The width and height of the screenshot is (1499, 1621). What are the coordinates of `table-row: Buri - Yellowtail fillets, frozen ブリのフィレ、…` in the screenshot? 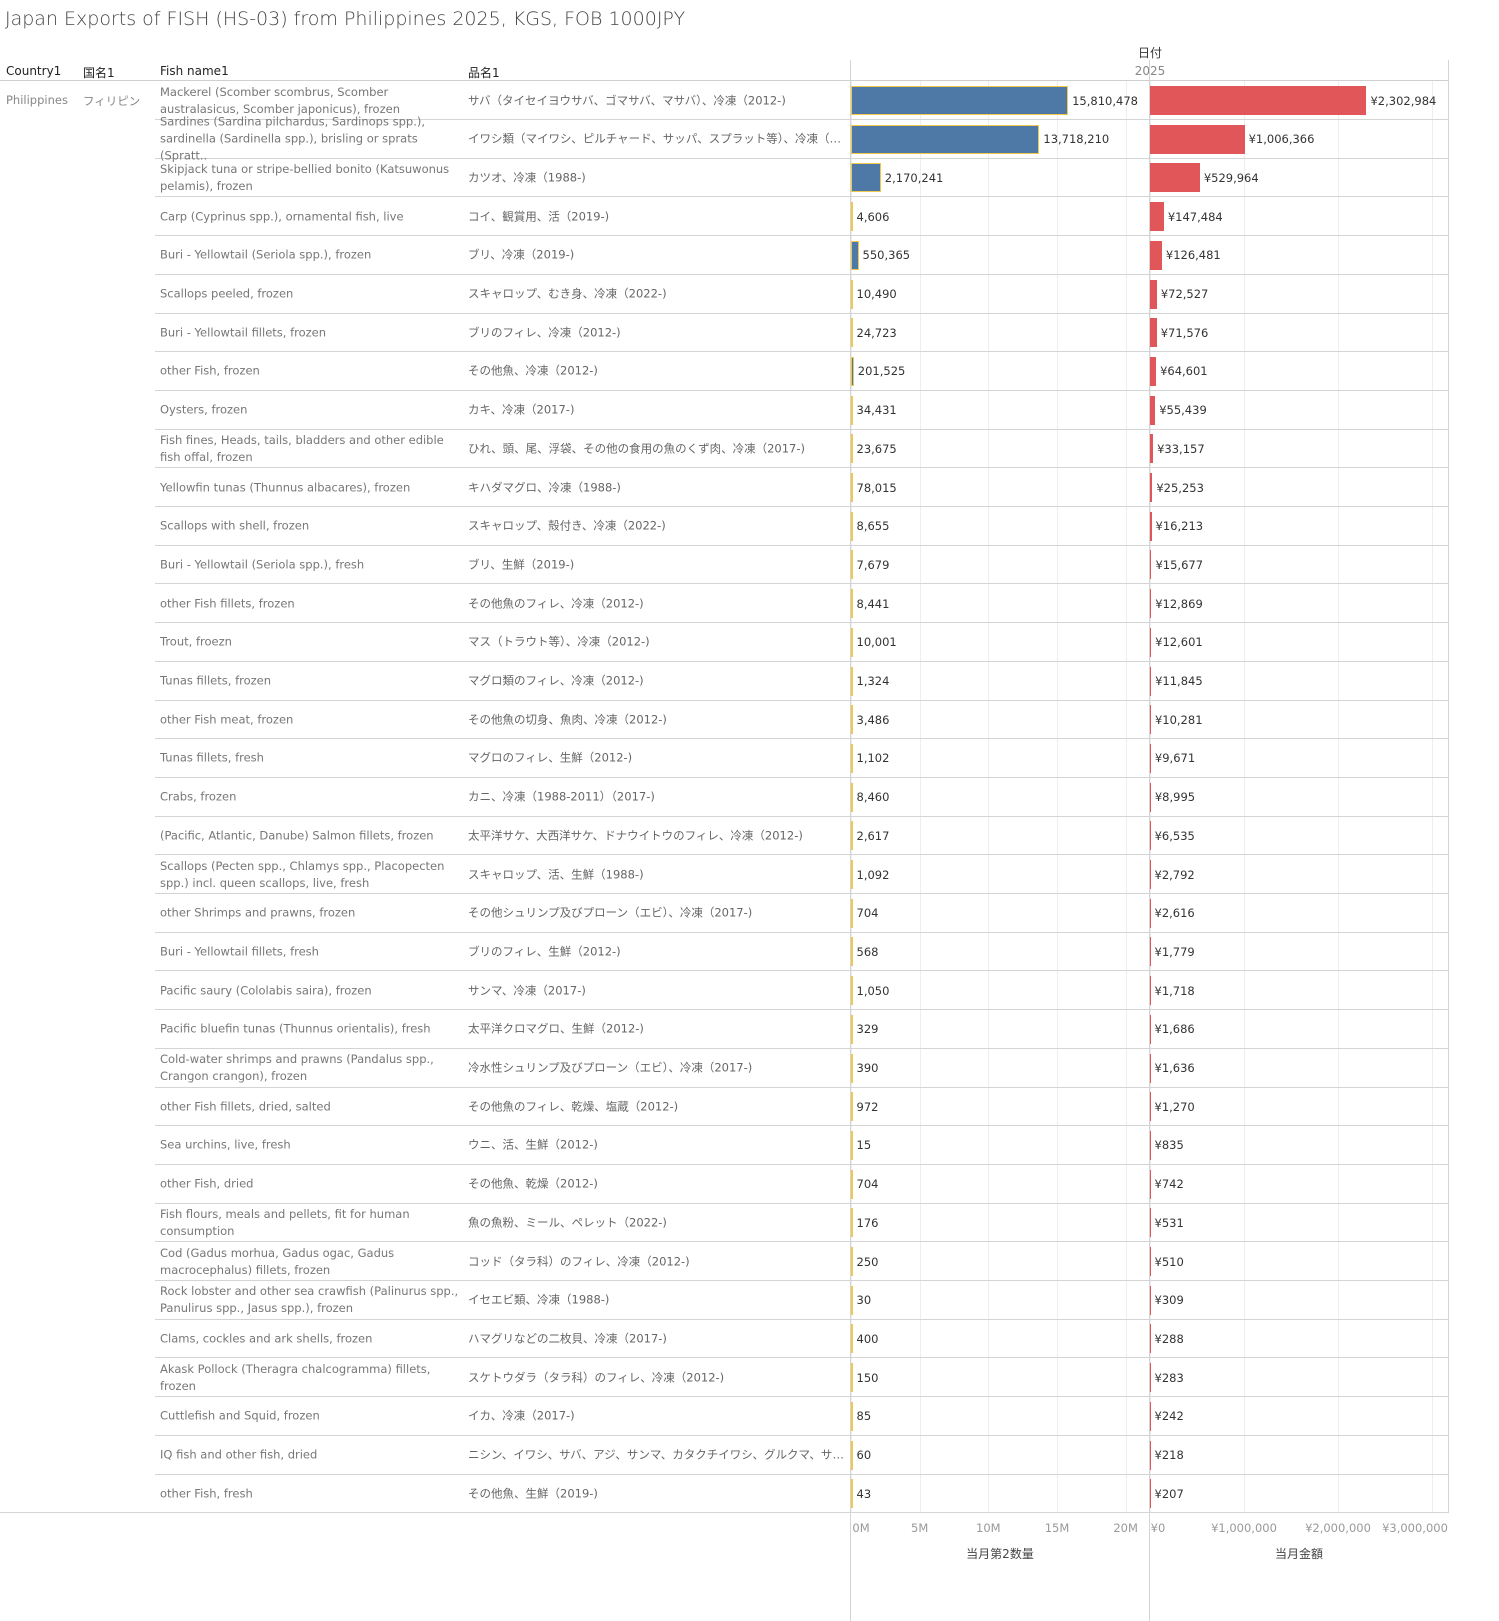 It's located at (724, 333).